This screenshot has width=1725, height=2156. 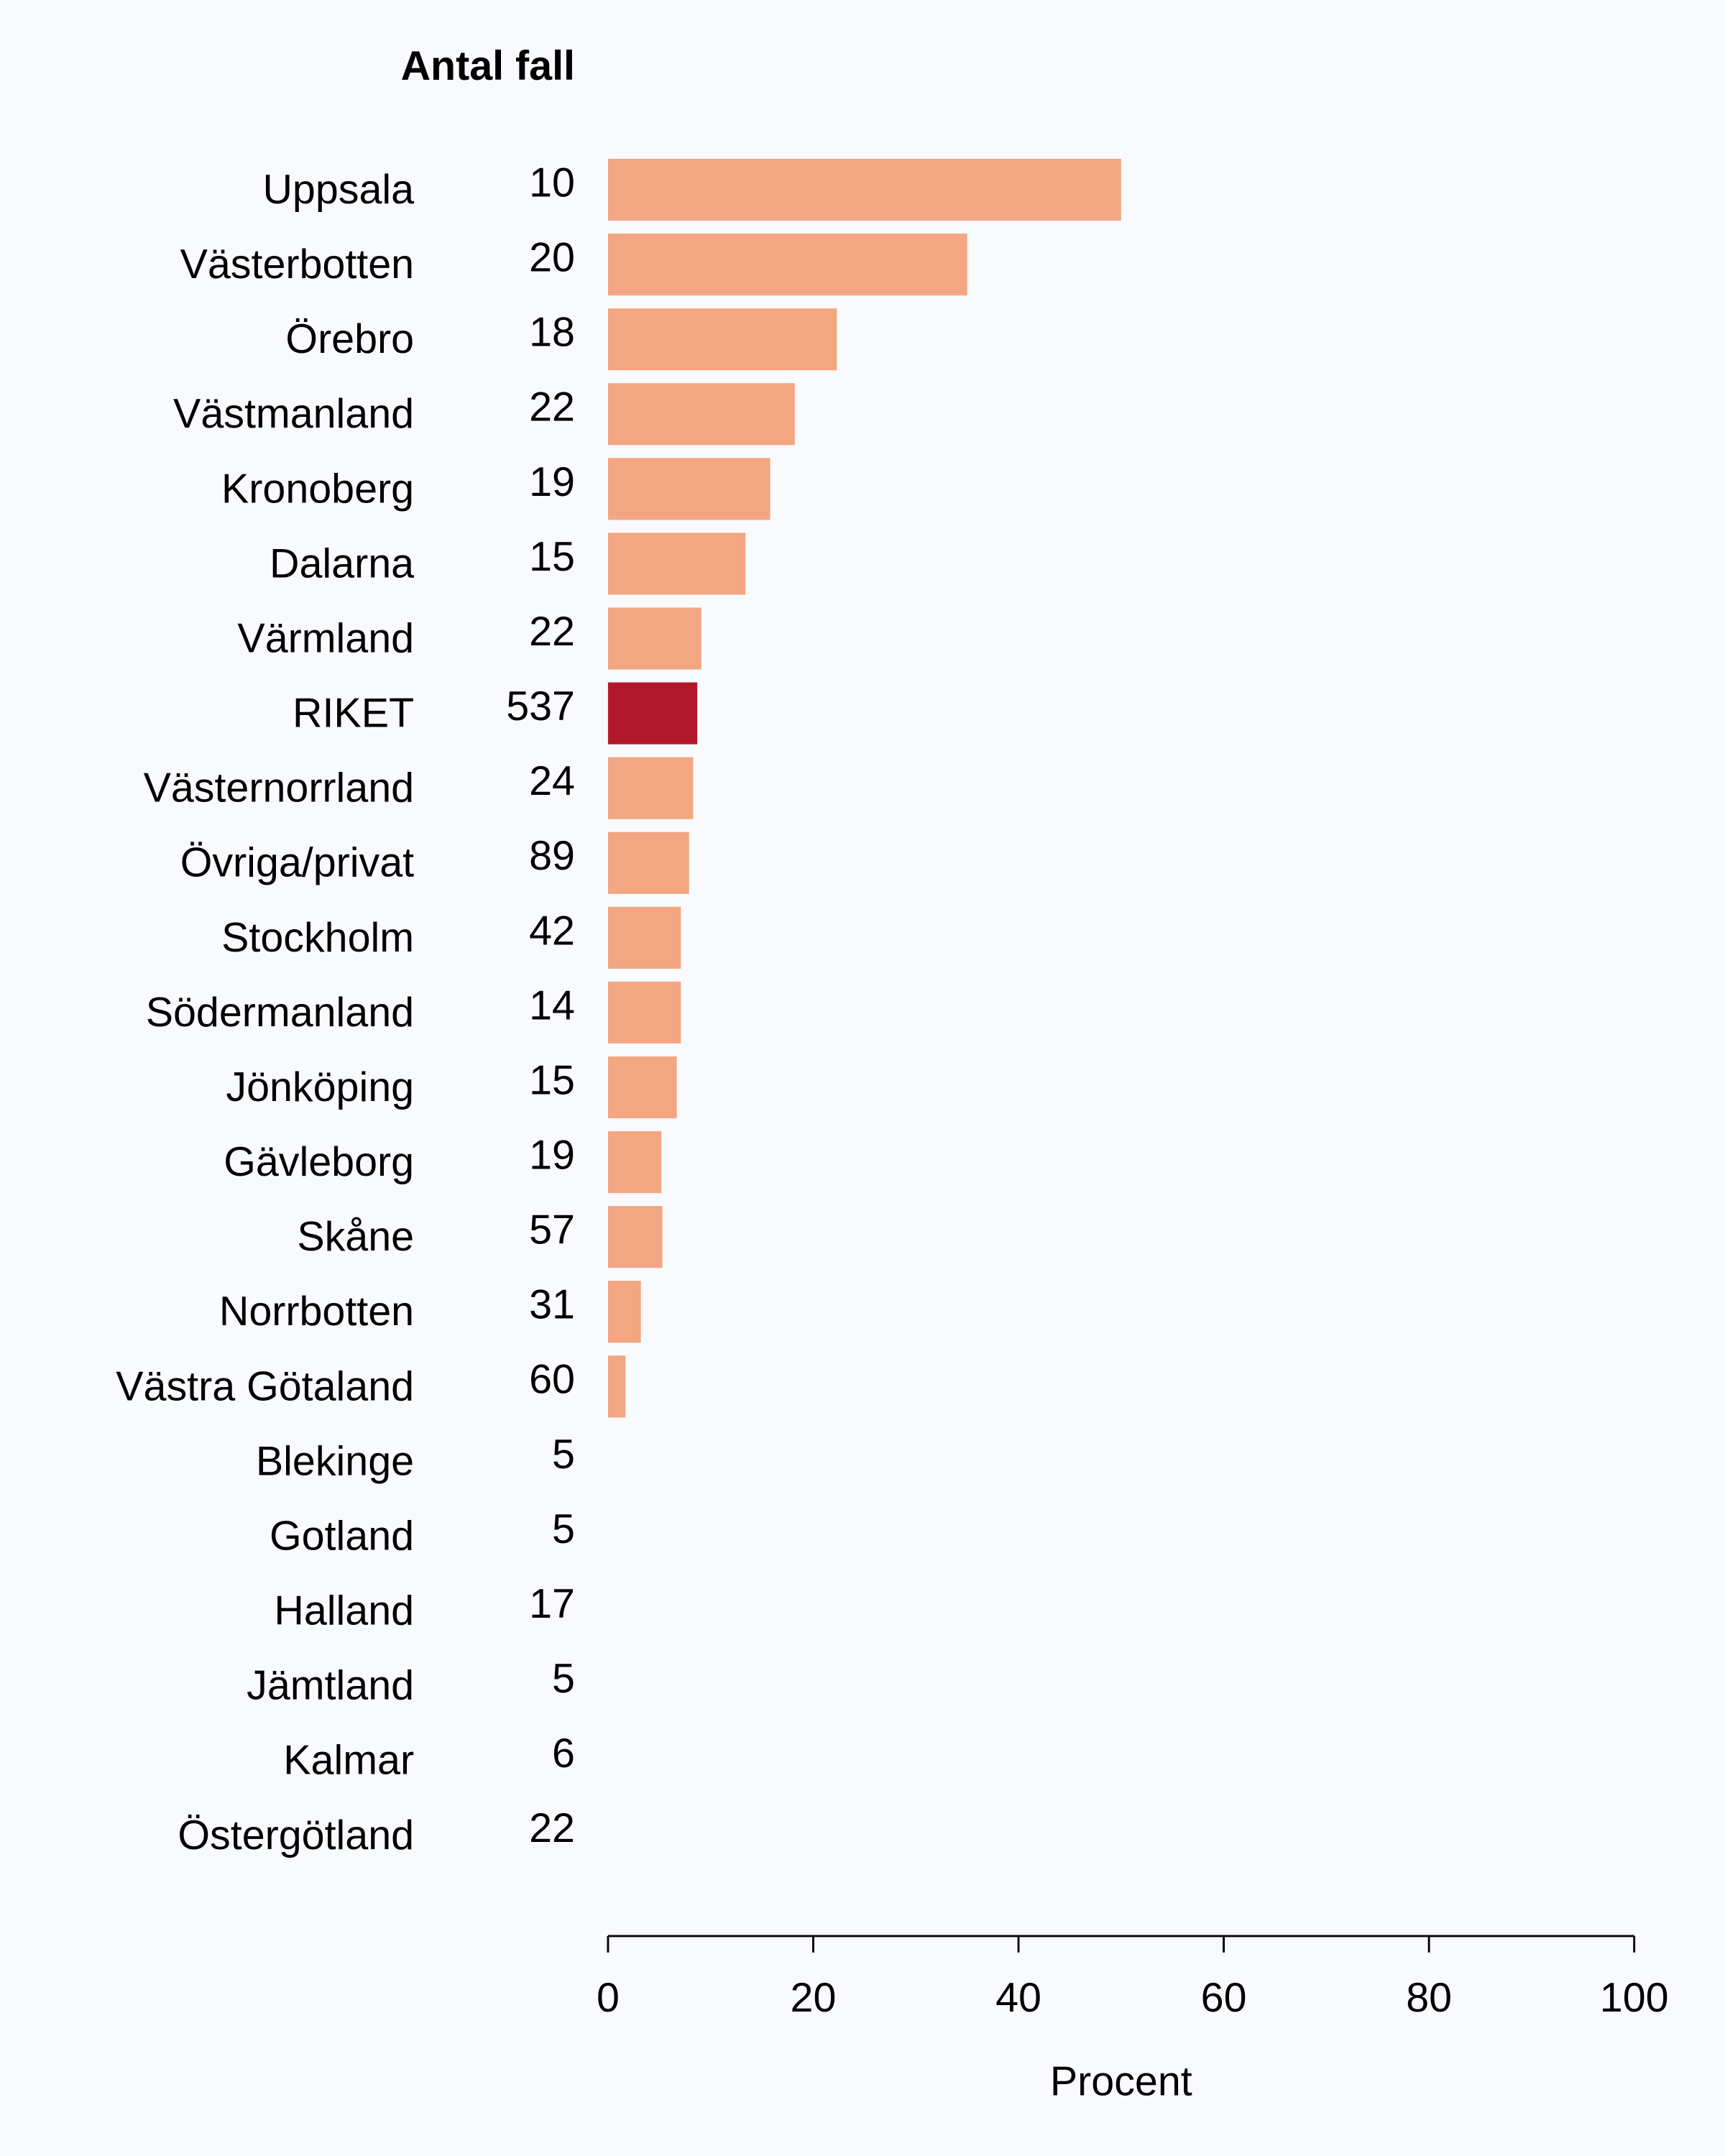 What do you see at coordinates (552, 258) in the screenshot?
I see `count-label: 20` at bounding box center [552, 258].